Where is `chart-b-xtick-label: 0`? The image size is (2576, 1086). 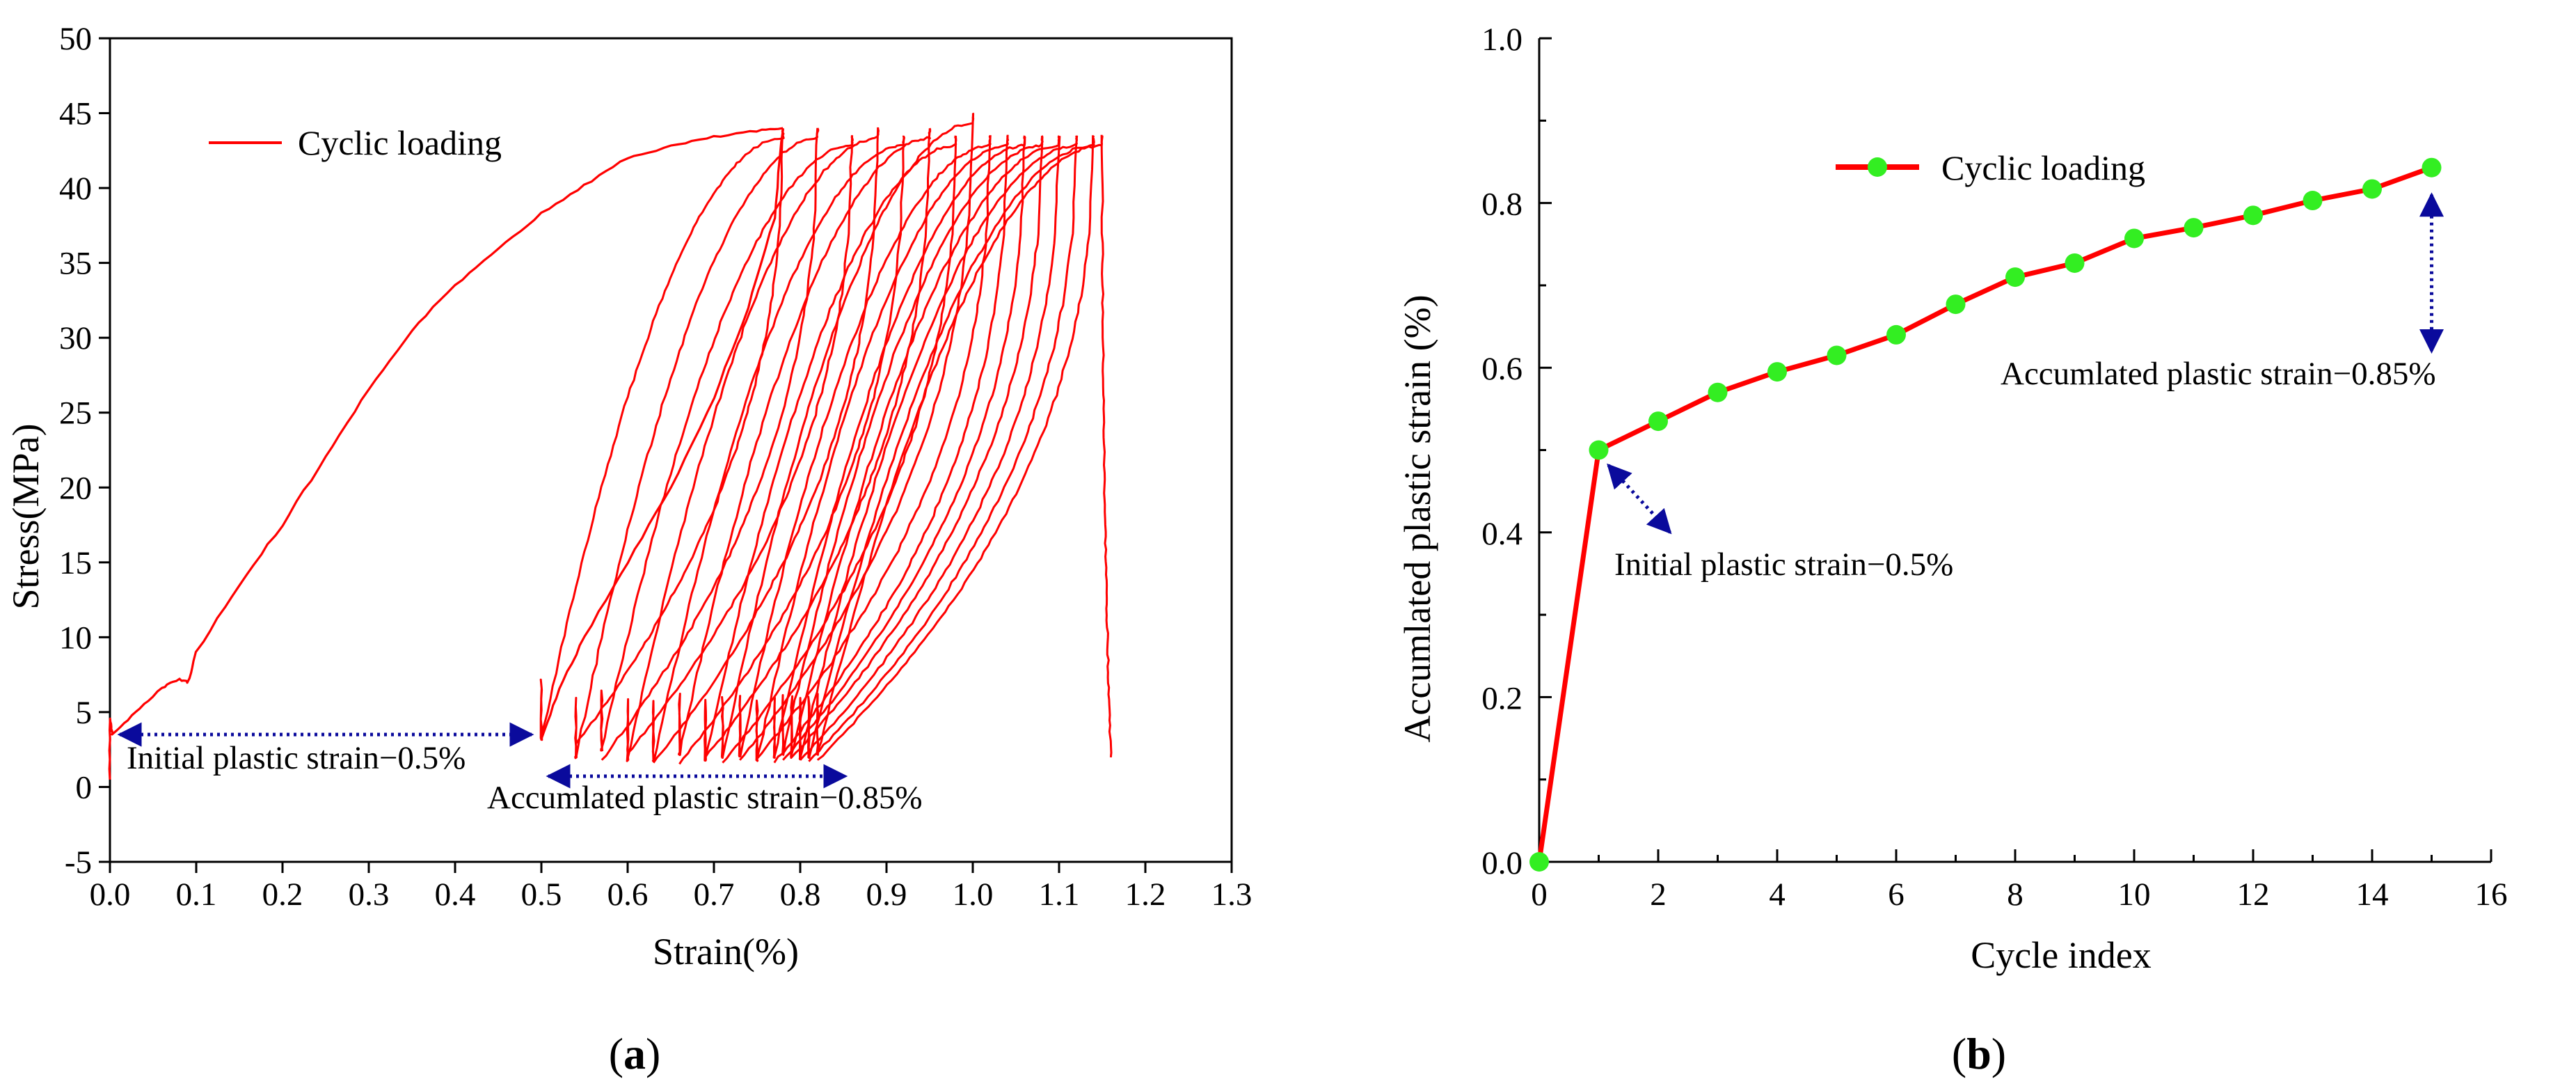
chart-b-xtick-label: 0 is located at coordinates (1539, 894).